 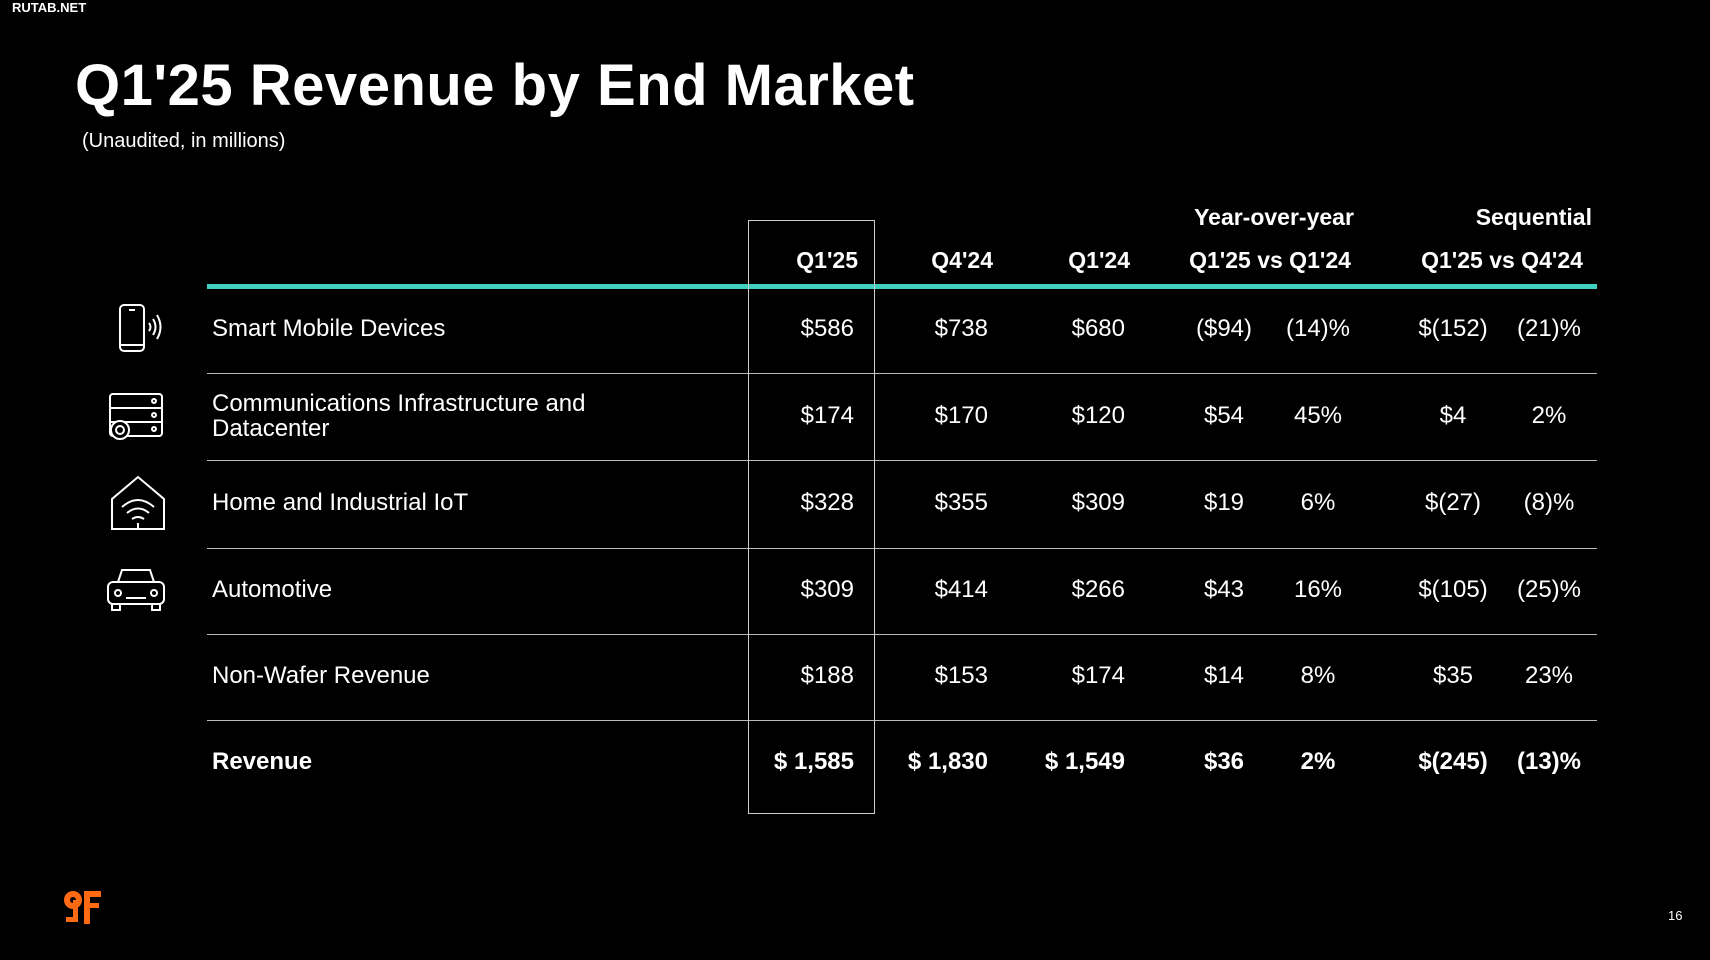 What do you see at coordinates (1549, 502) in the screenshot?
I see `cell-seq_p: (8)%` at bounding box center [1549, 502].